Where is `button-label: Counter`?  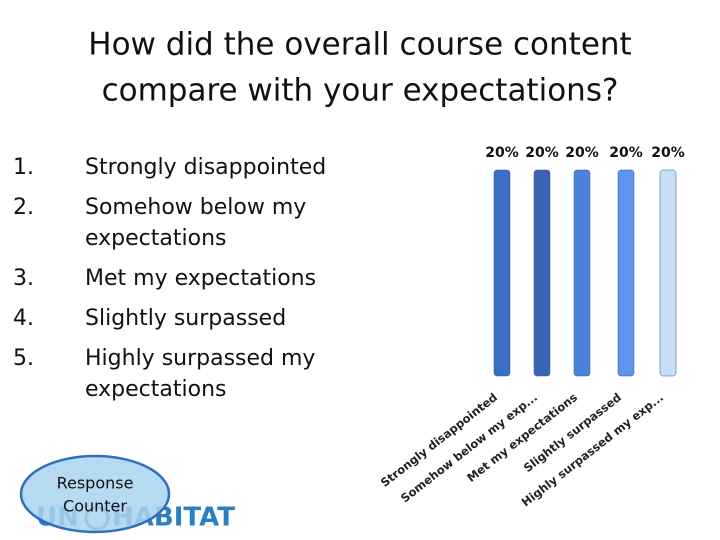 button-label: Counter is located at coordinates (95, 506).